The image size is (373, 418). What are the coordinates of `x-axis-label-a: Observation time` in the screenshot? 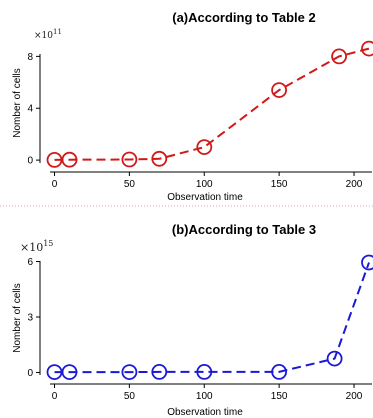 It's located at (205, 197).